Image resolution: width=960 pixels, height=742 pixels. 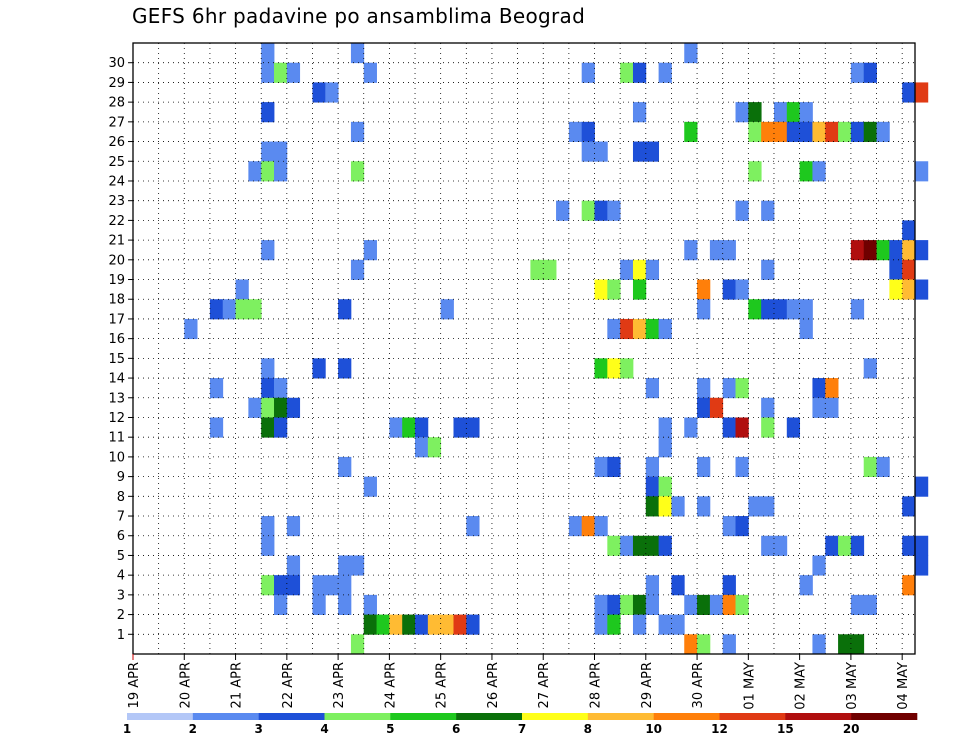 I want to click on y-tick-label: 11, so click(x=116, y=438).